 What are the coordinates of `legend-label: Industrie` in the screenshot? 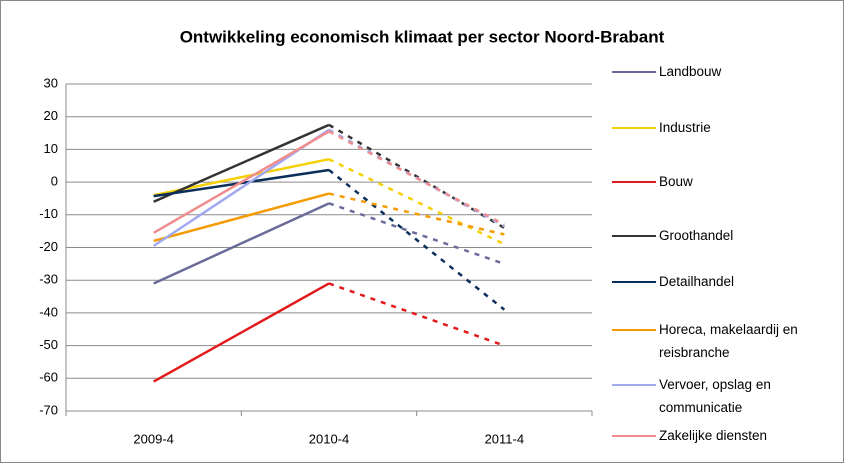 It's located at (685, 127).